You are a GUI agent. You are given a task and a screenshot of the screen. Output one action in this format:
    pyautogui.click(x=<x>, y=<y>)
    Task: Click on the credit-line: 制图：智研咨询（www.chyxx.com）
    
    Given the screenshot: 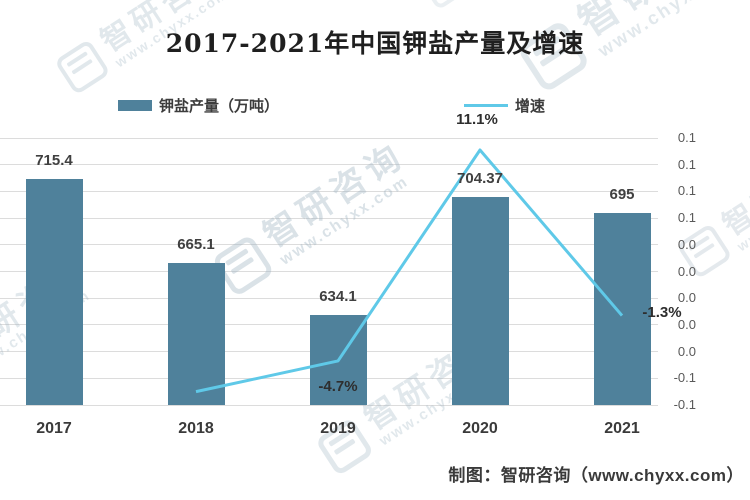 What is the action you would take?
    pyautogui.click(x=596, y=475)
    